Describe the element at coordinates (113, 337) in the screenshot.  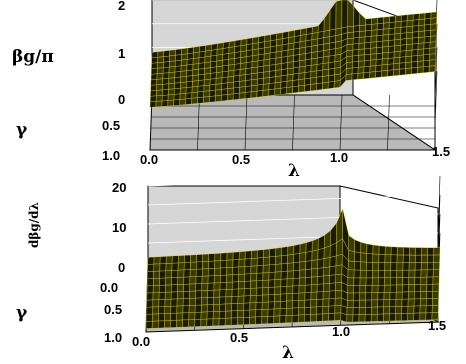
I see `bottom-y-tick-1-0: 1.0` at that location.